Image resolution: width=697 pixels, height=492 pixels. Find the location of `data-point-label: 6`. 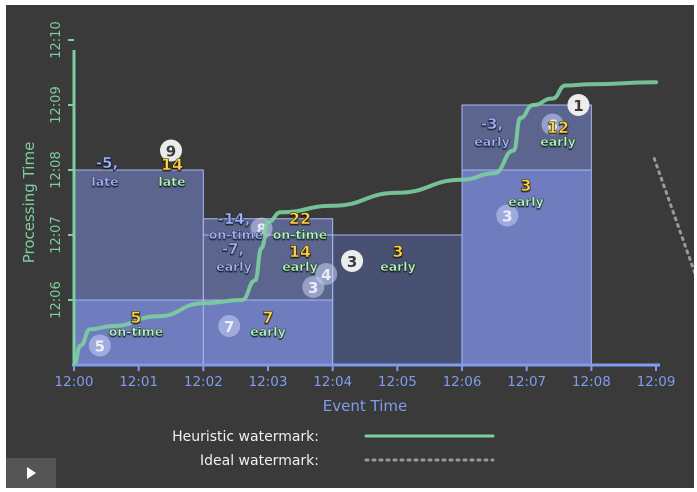

data-point-label: 6 is located at coordinates (552, 126).